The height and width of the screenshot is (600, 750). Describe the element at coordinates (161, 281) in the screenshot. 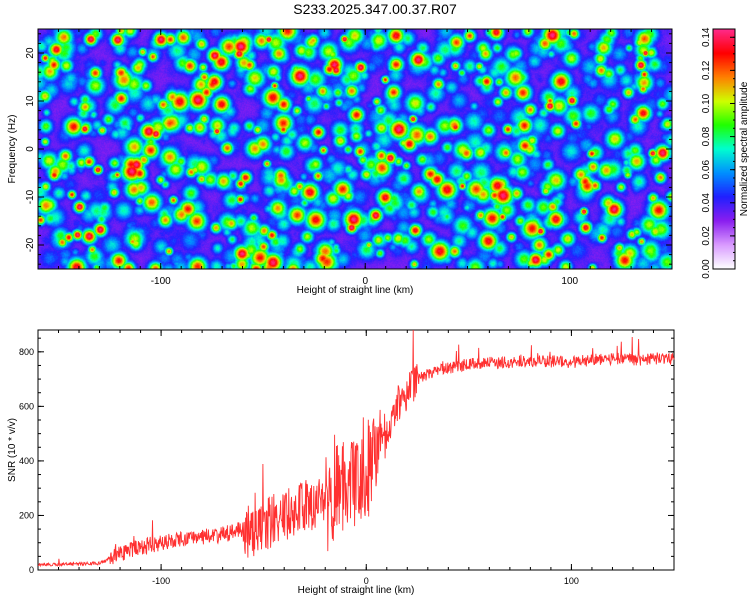

I see `spectrogram-x-tick-label: -100` at that location.